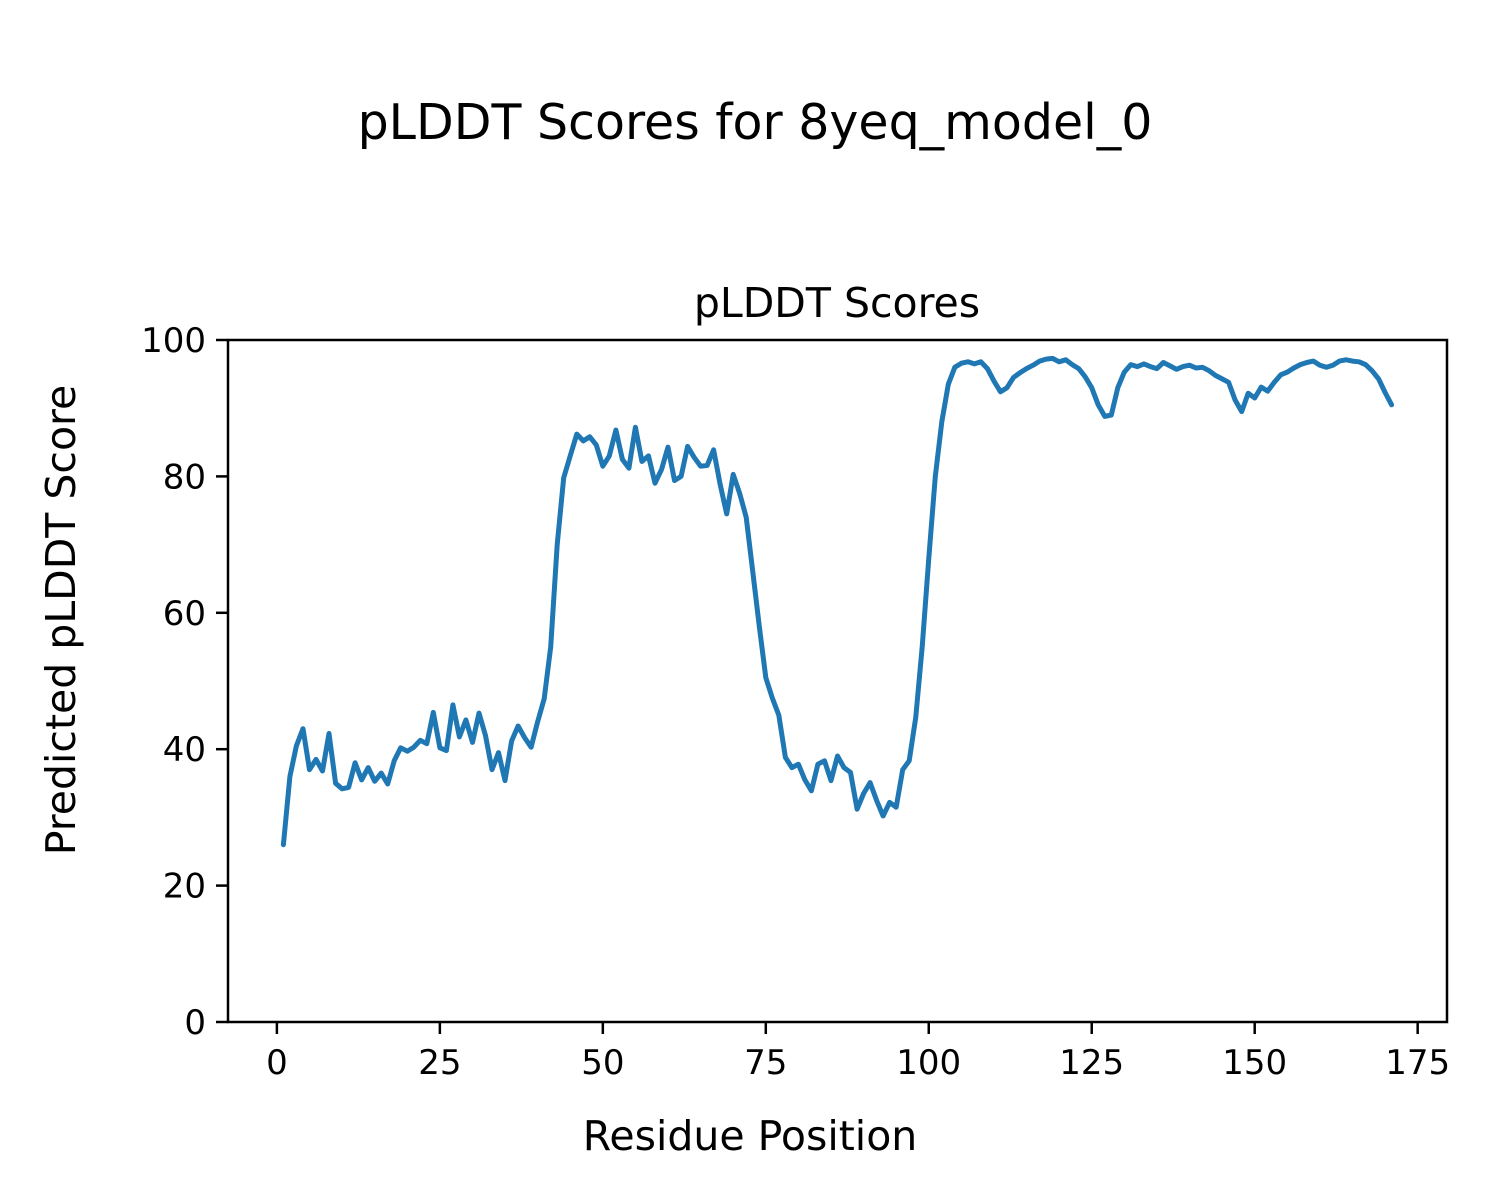 The image size is (1500, 1204). What do you see at coordinates (1417, 1063) in the screenshot?
I see `x-tick-label: 175` at bounding box center [1417, 1063].